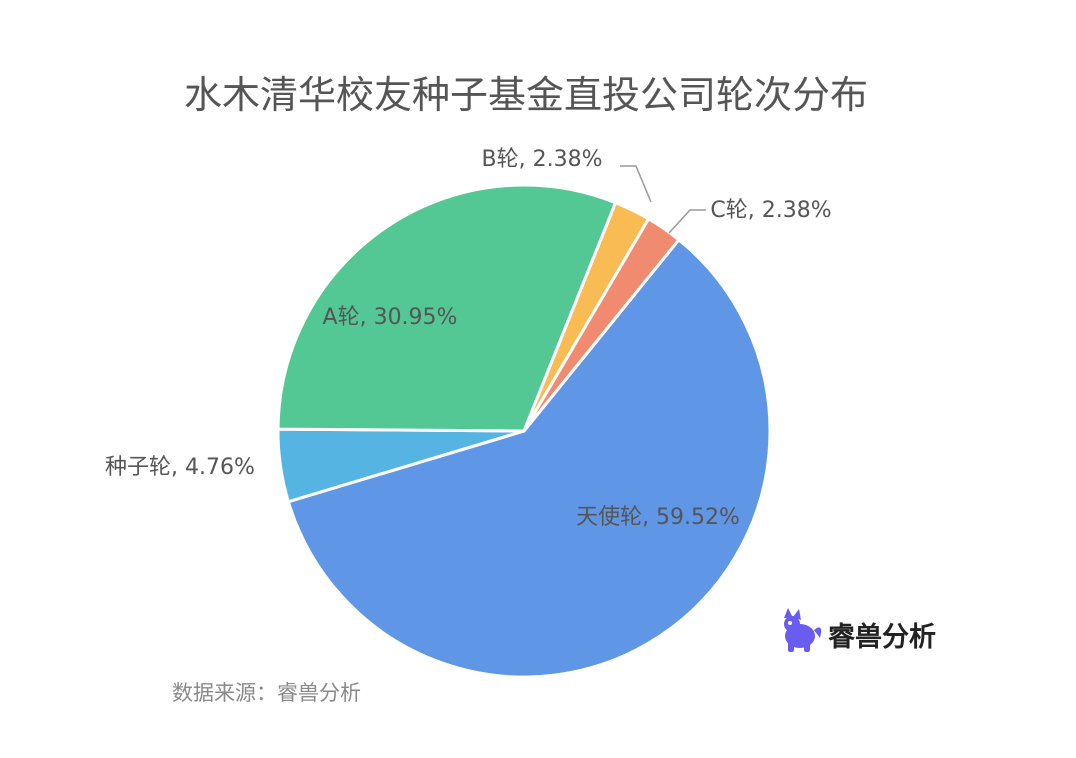 The height and width of the screenshot is (758, 1076). Describe the element at coordinates (542, 159) in the screenshot. I see `slice-label-4: B轮, 2.38%` at that location.